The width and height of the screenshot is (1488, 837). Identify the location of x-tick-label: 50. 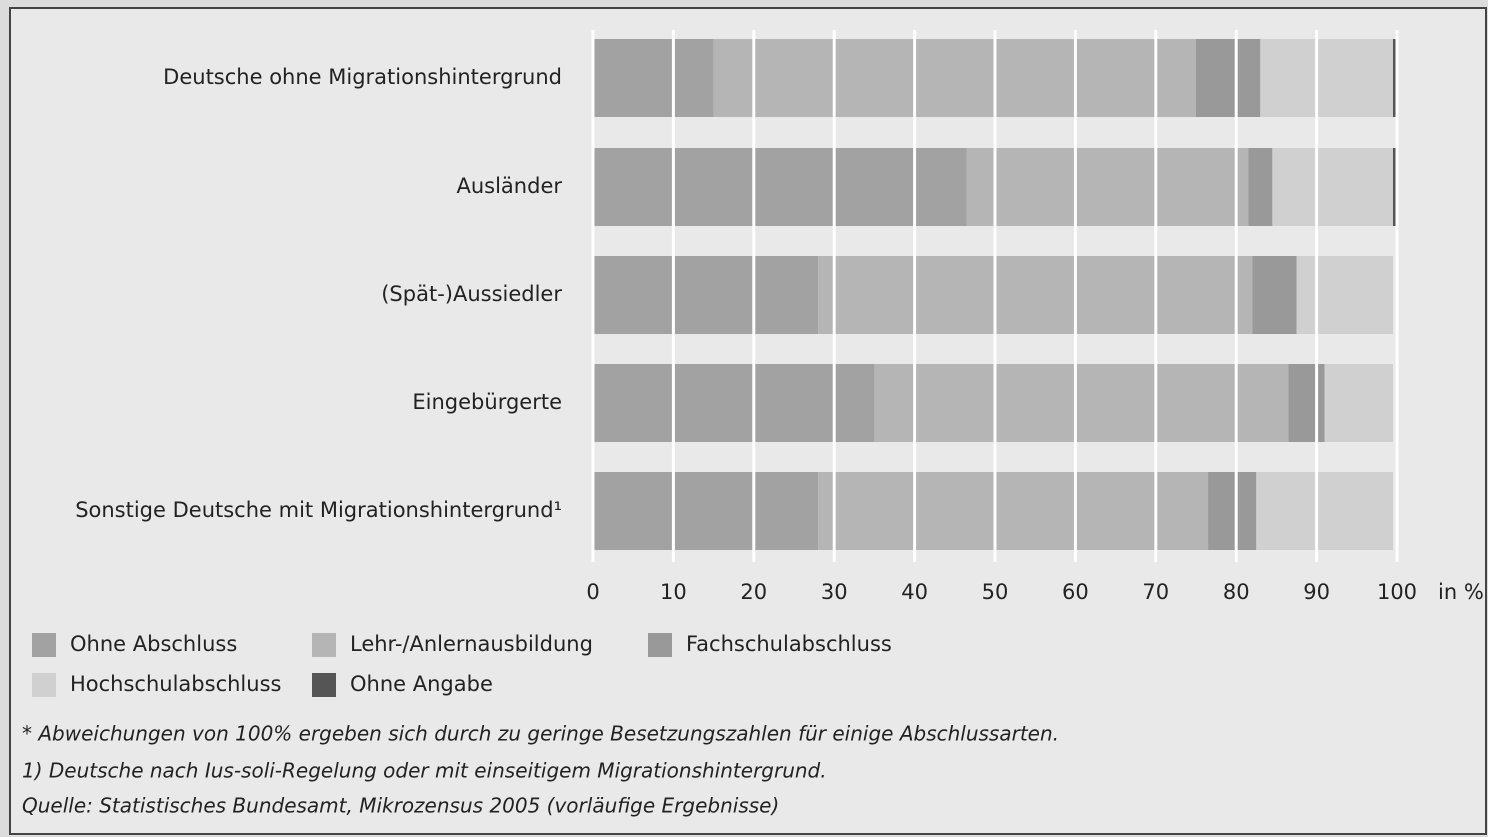
(995, 592).